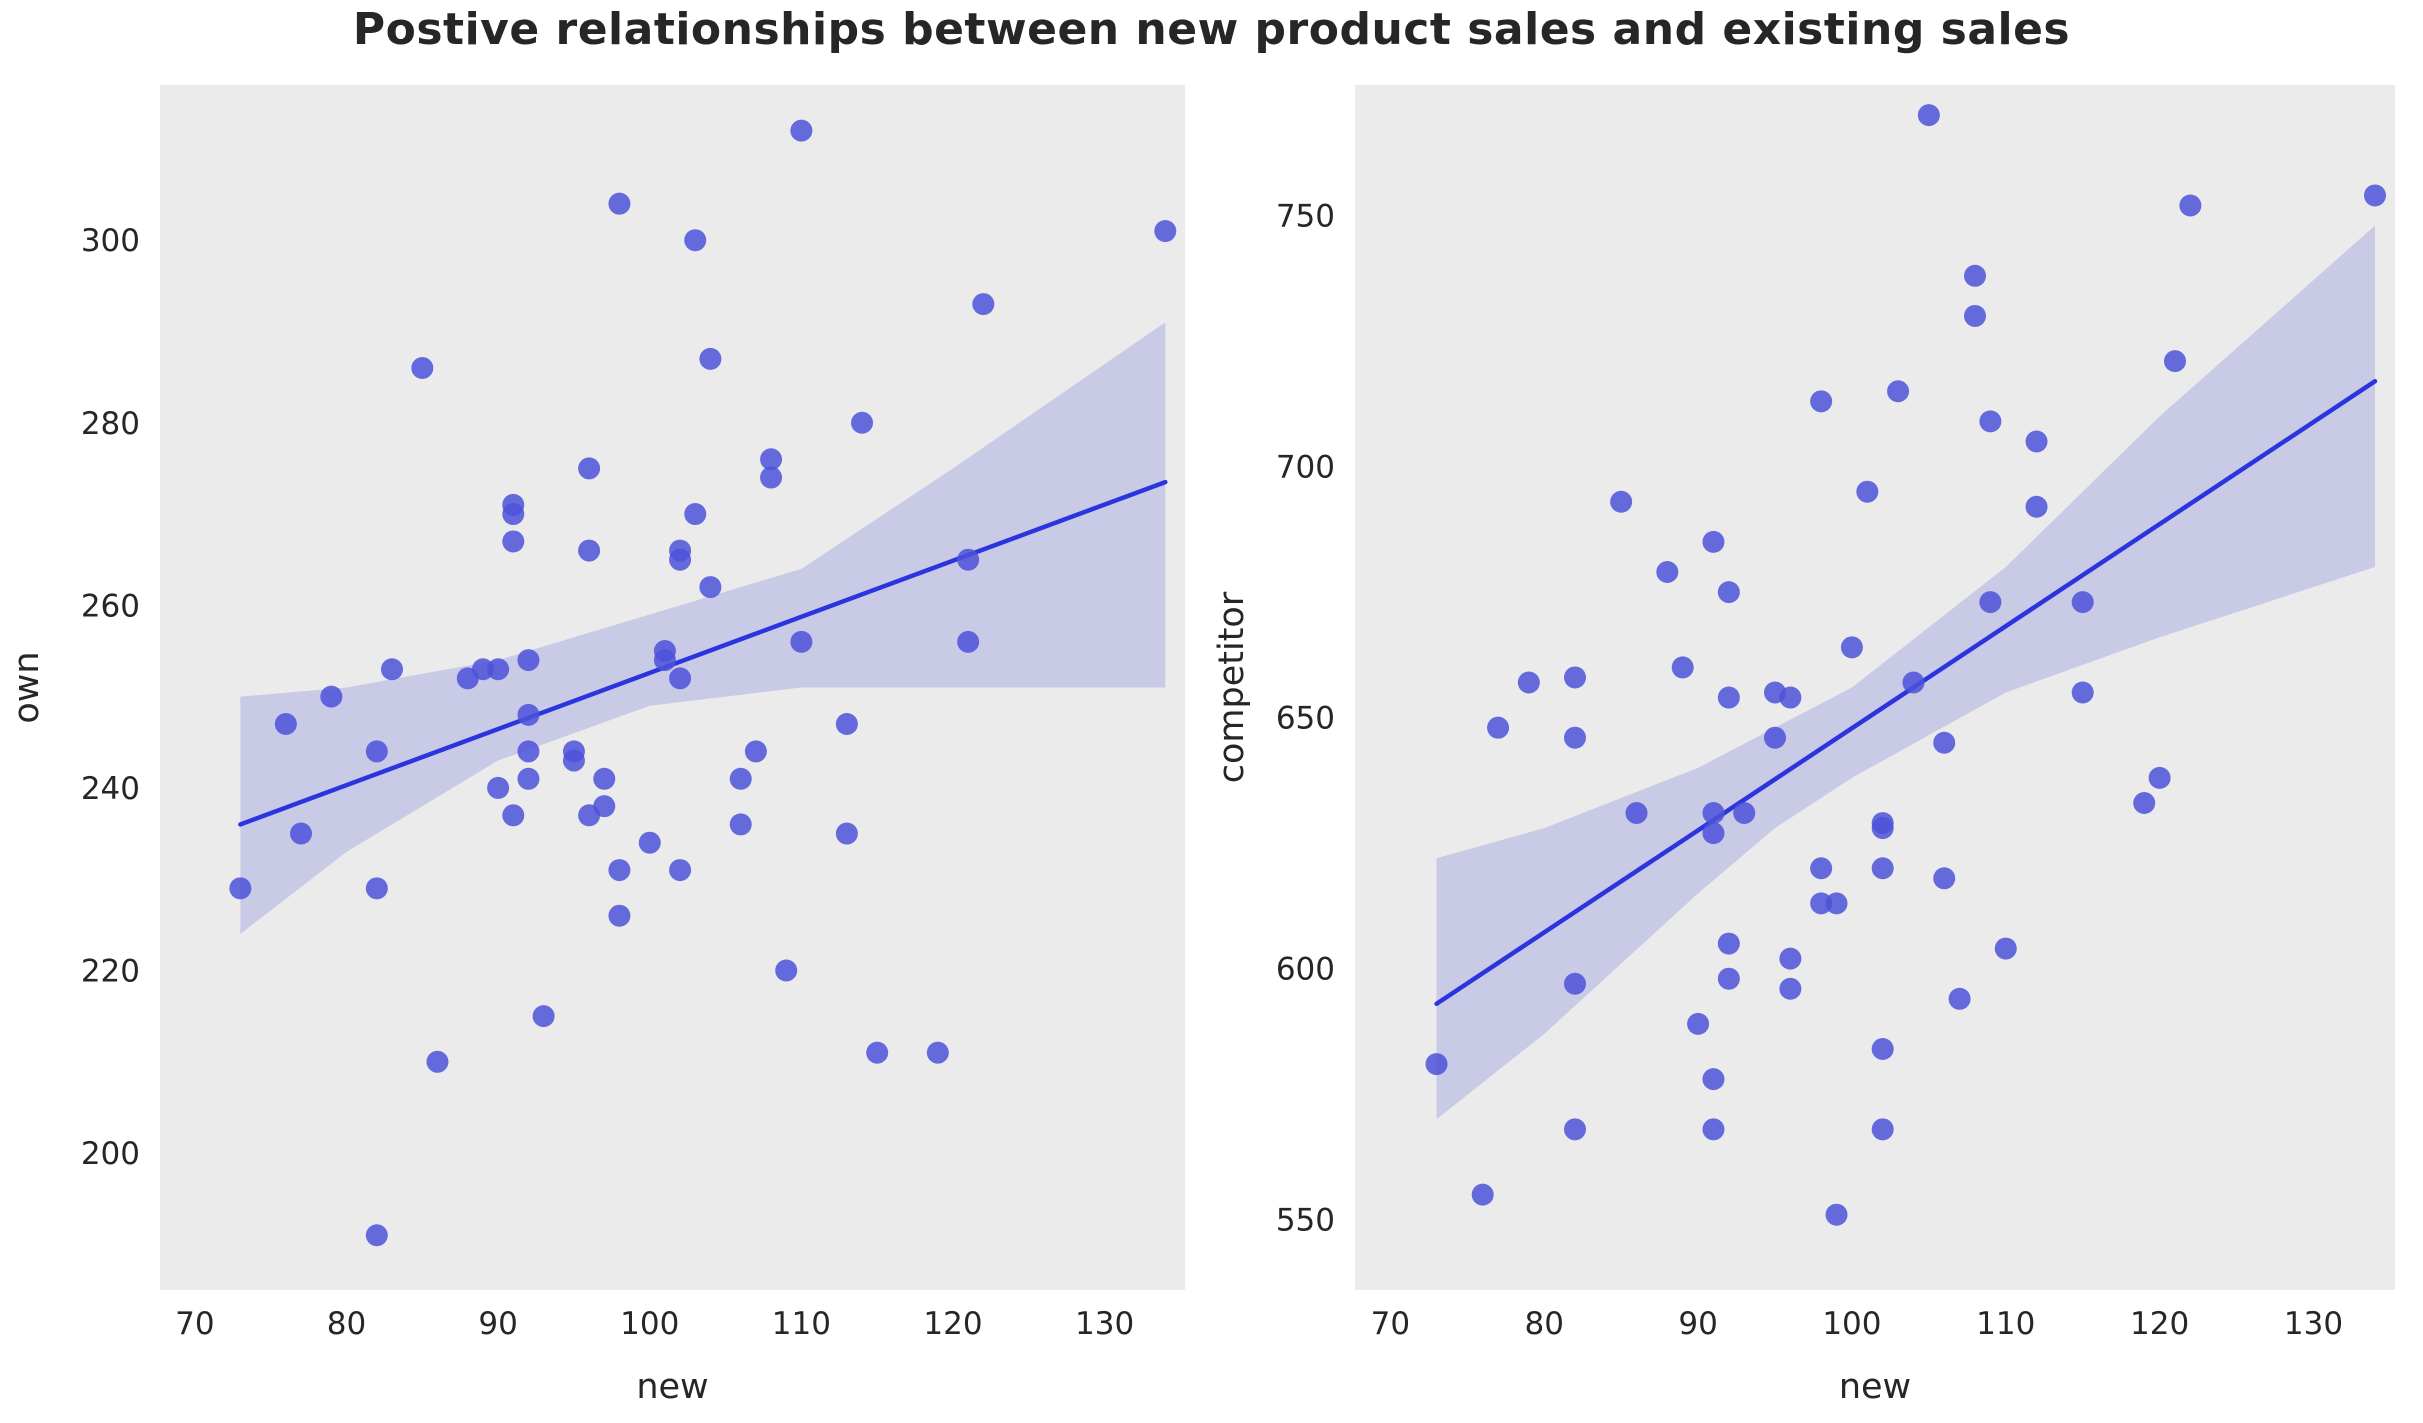 The image size is (2423, 1423). I want to click on y-tick-label: 300, so click(110, 241).